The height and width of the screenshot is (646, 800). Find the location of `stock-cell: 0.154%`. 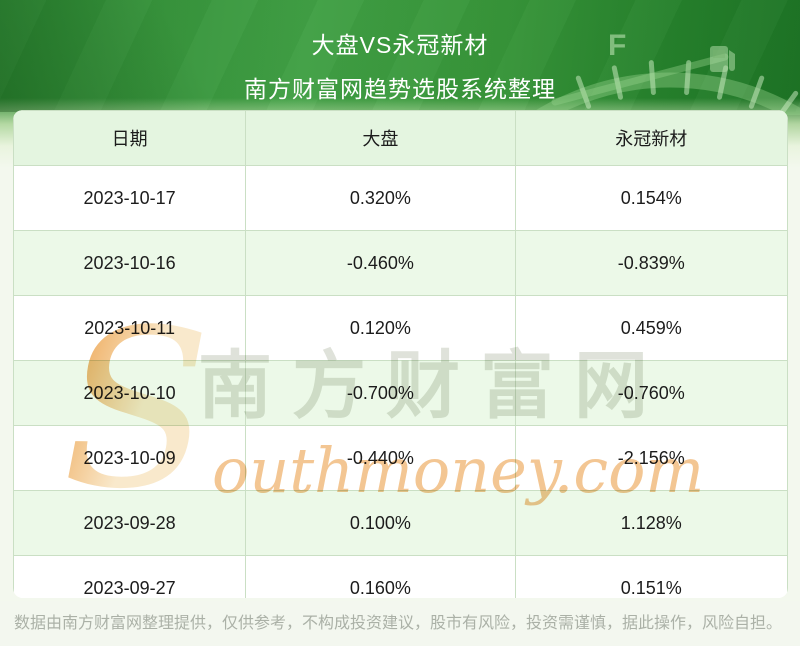

stock-cell: 0.154% is located at coordinates (651, 198).